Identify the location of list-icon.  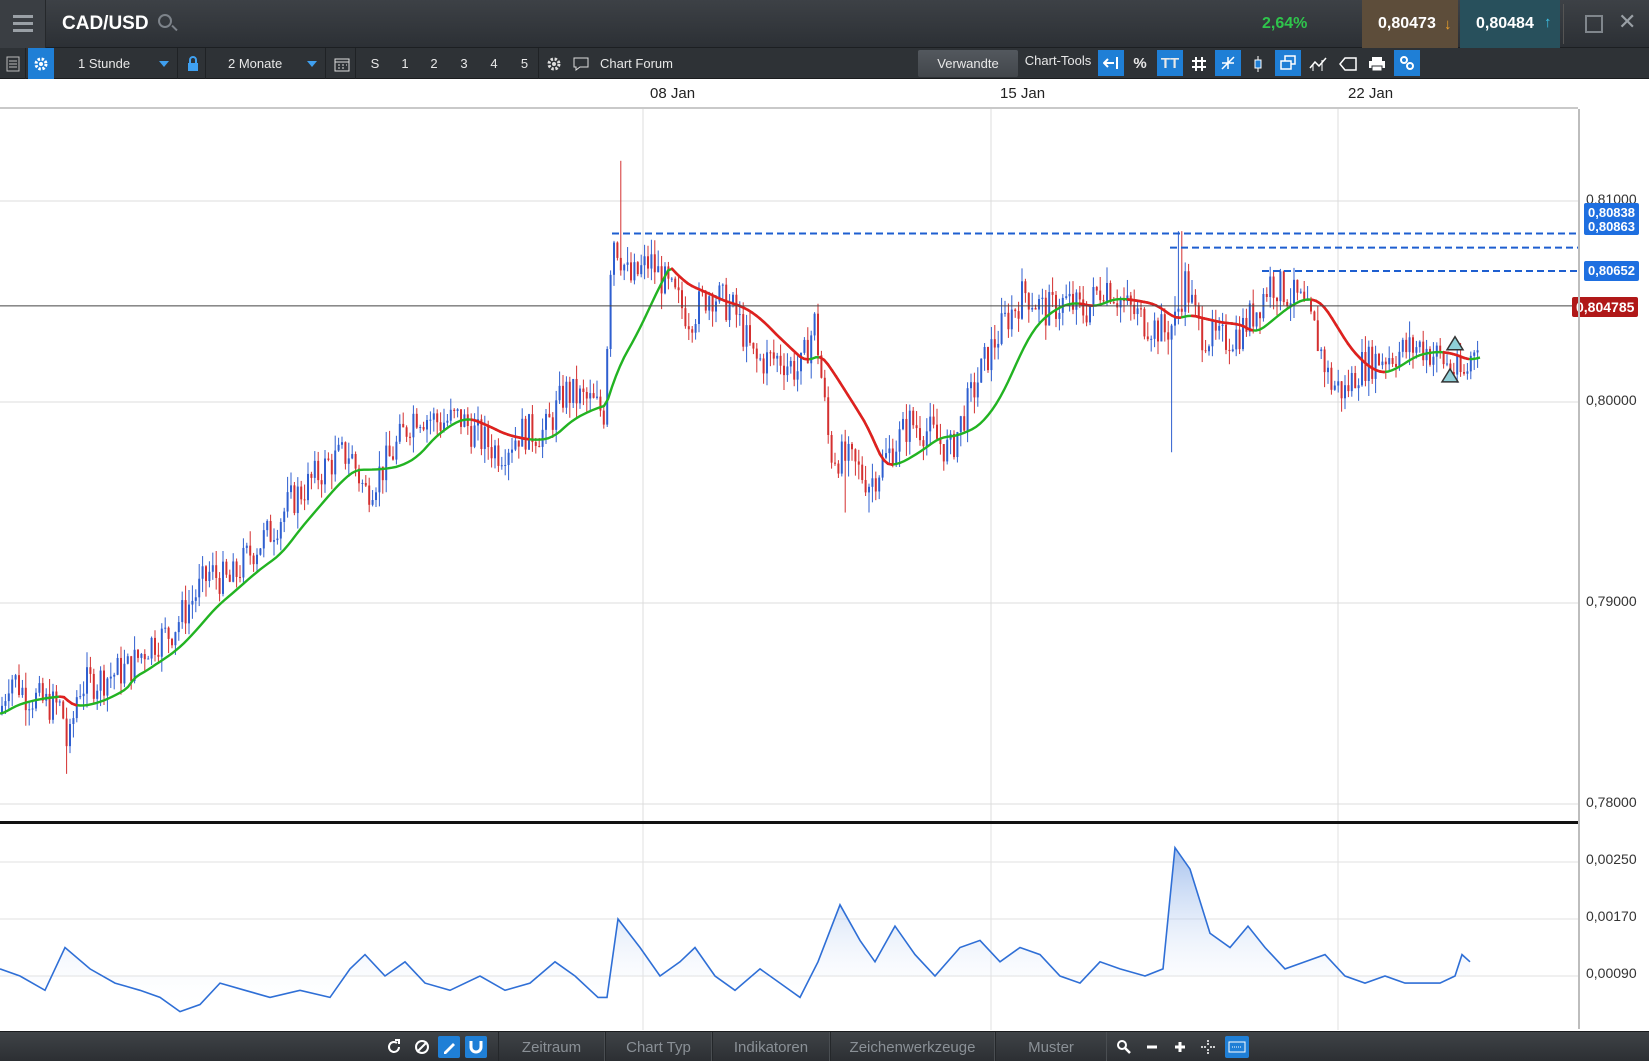
(13, 63).